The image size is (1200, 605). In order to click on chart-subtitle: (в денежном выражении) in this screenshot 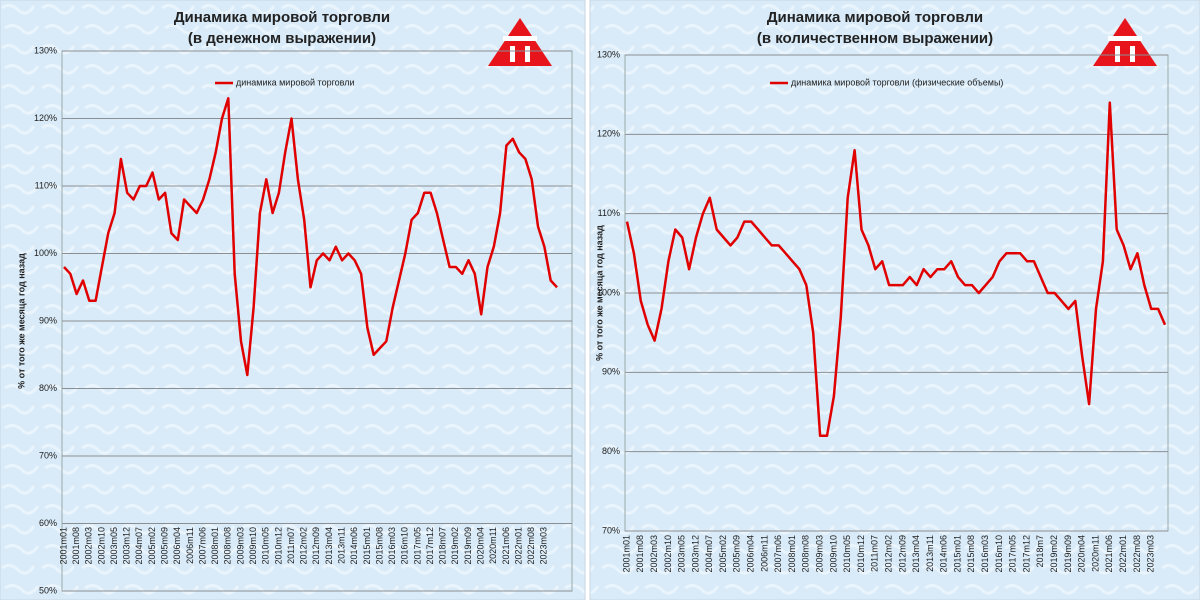, I will do `click(282, 38)`.